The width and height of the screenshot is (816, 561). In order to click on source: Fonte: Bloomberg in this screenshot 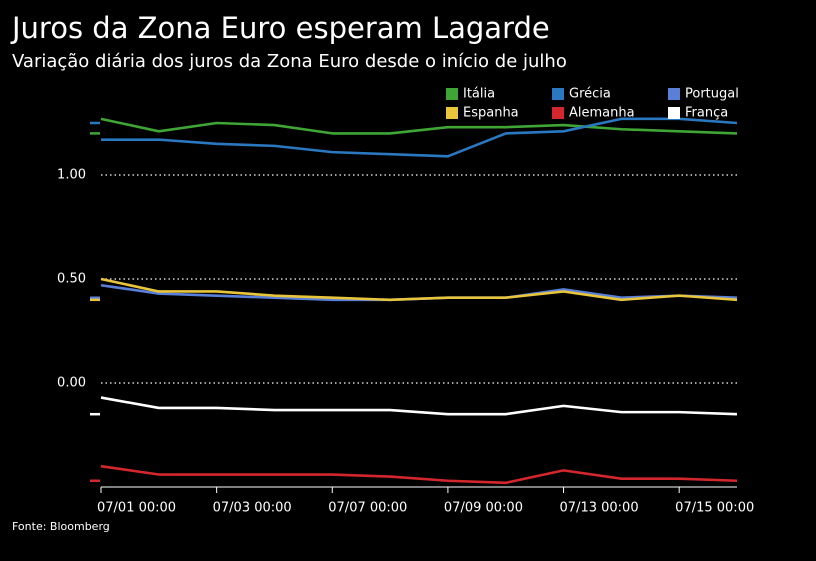, I will do `click(61, 526)`.